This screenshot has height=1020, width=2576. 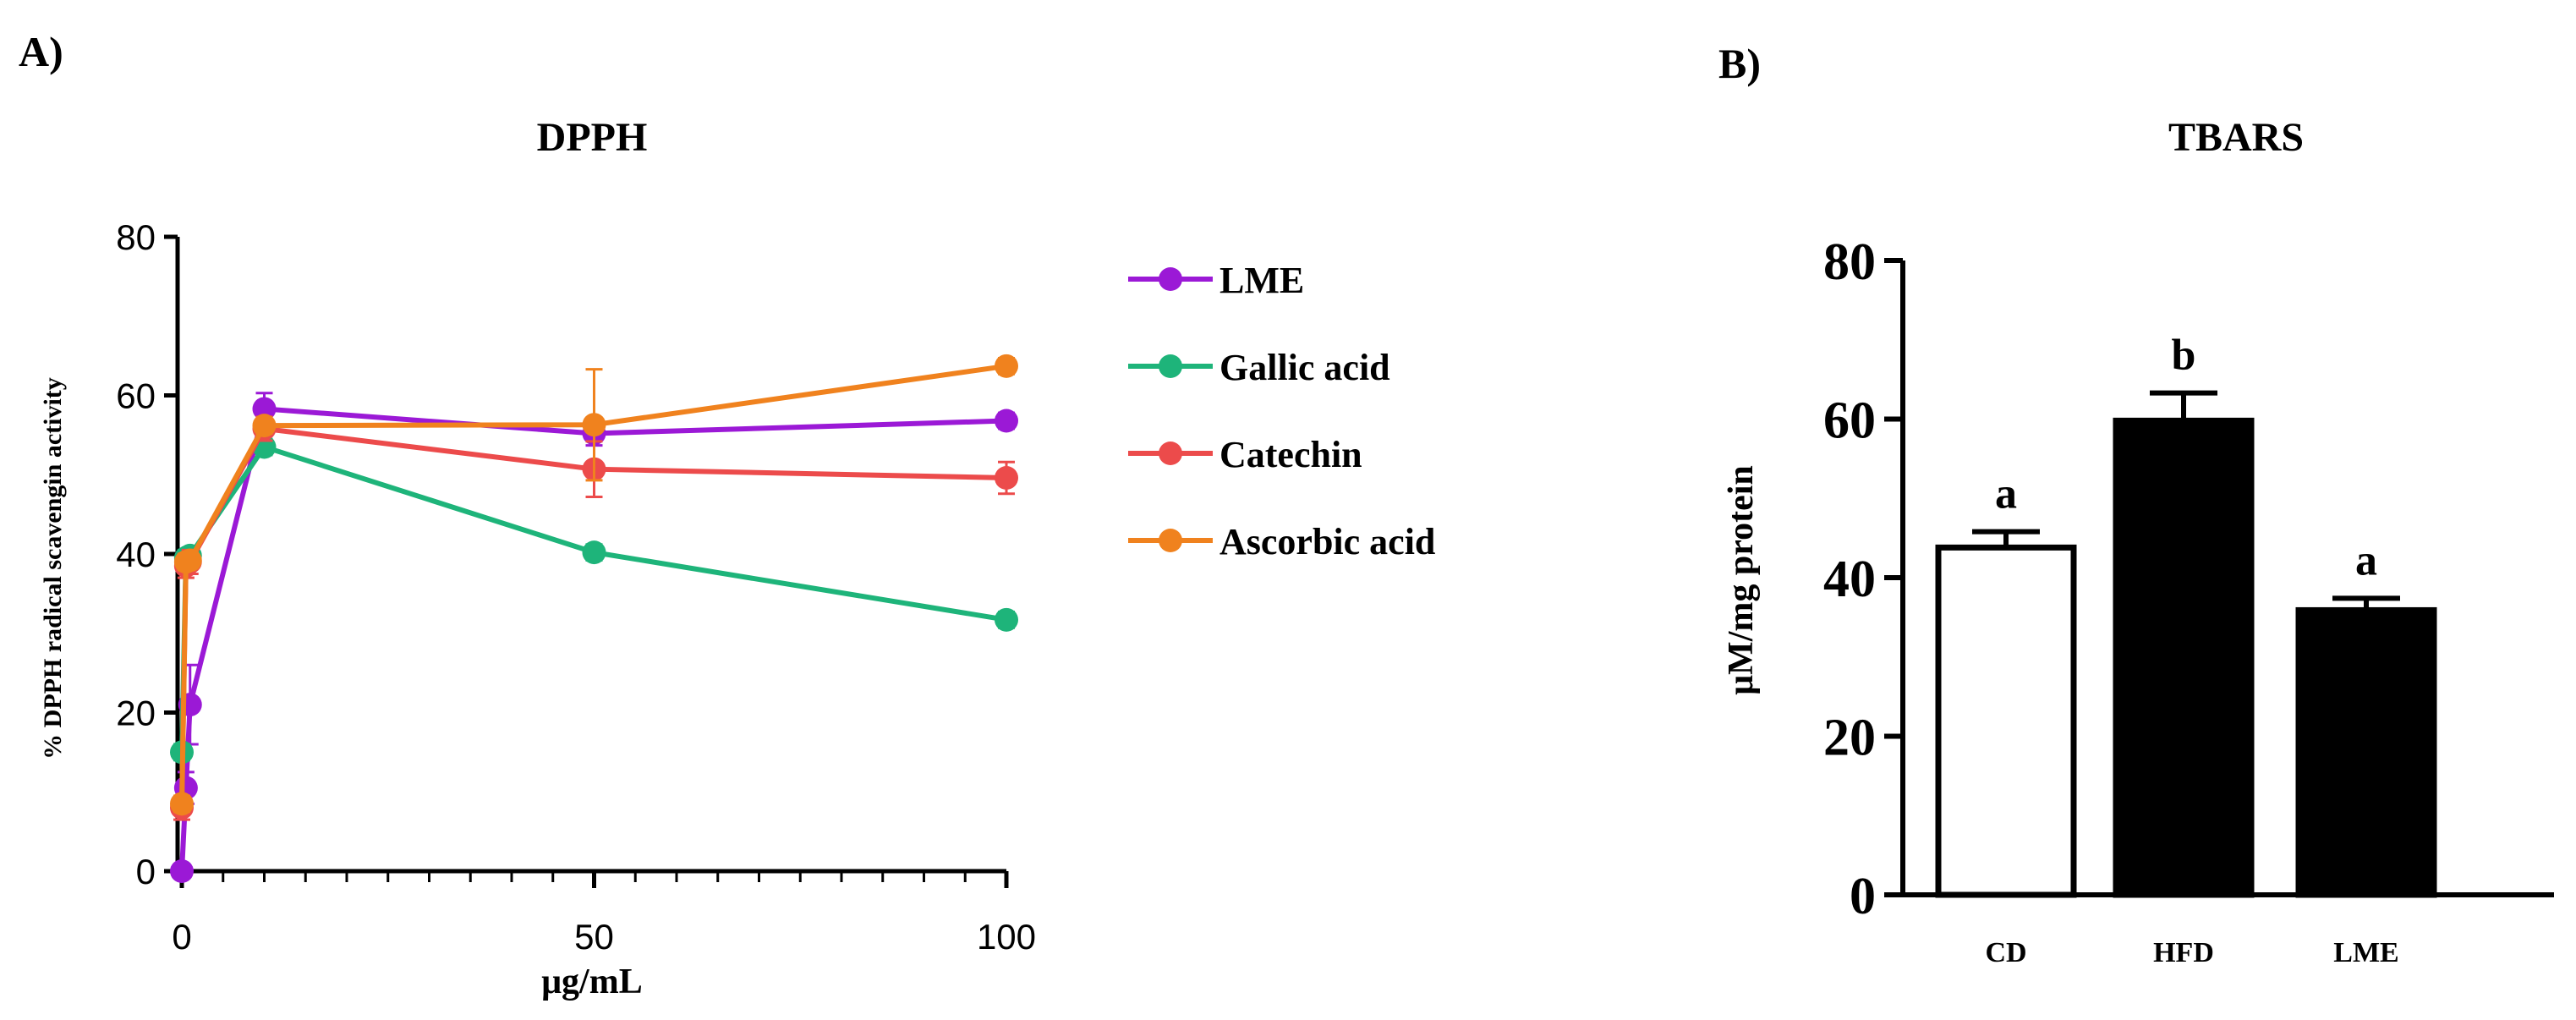 I want to click on tbars-bar-cd, so click(x=2006, y=721).